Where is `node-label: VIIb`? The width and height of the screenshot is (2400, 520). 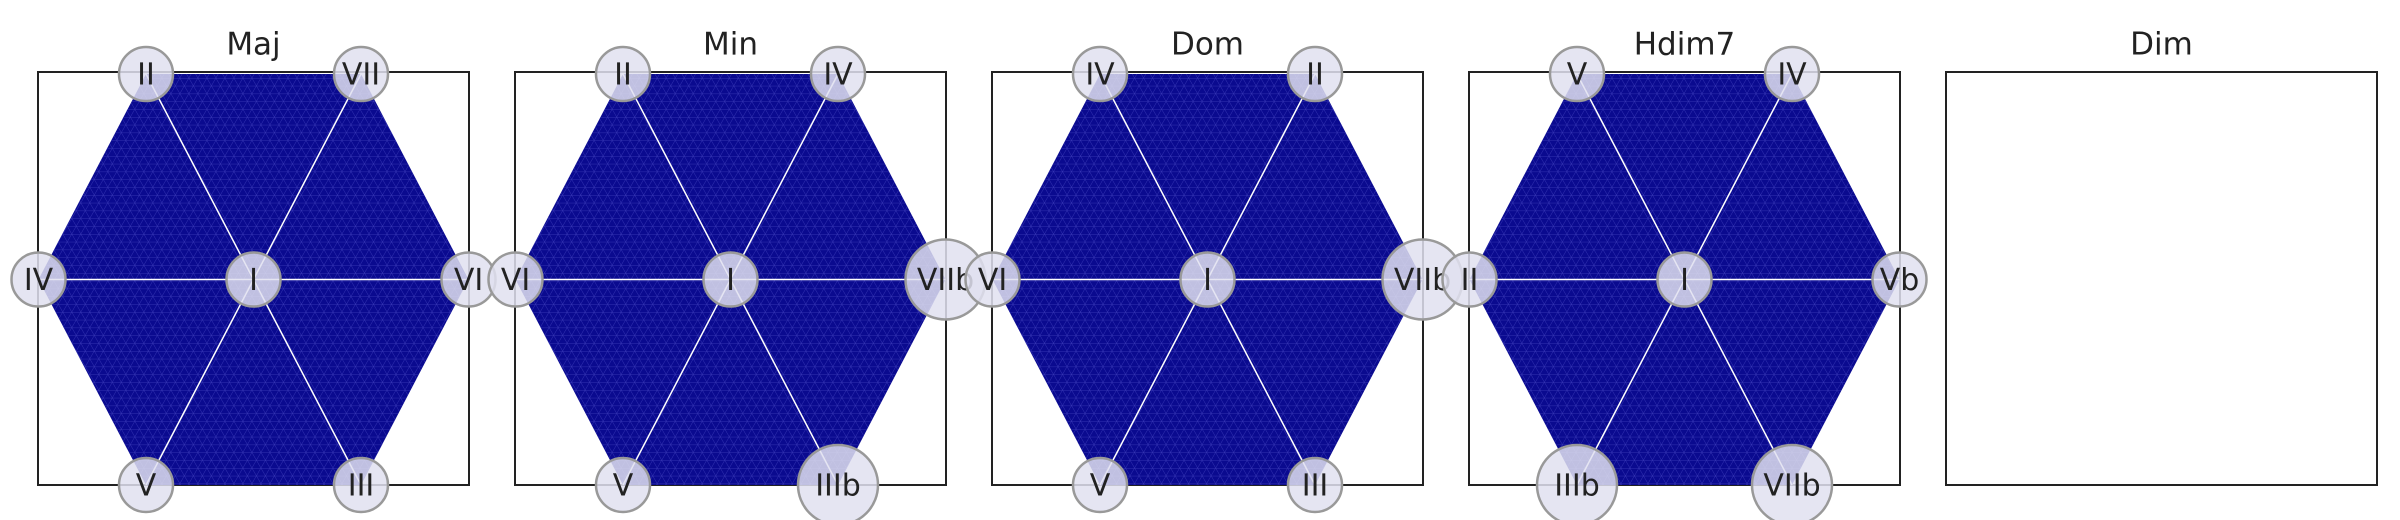 node-label: VIIb is located at coordinates (1791, 486).